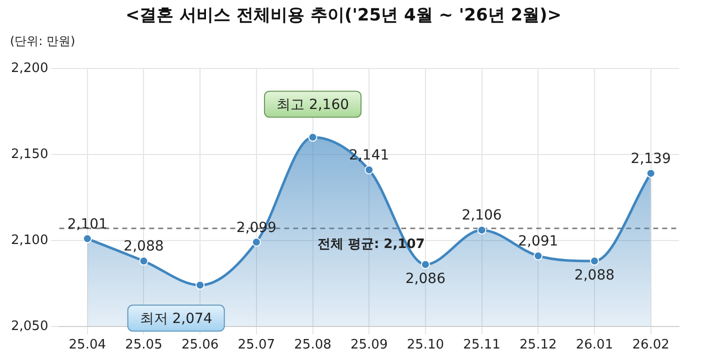 Image resolution: width=709 pixels, height=356 pixels. What do you see at coordinates (481, 345) in the screenshot?
I see `x-tick-label: 25.11` at bounding box center [481, 345].